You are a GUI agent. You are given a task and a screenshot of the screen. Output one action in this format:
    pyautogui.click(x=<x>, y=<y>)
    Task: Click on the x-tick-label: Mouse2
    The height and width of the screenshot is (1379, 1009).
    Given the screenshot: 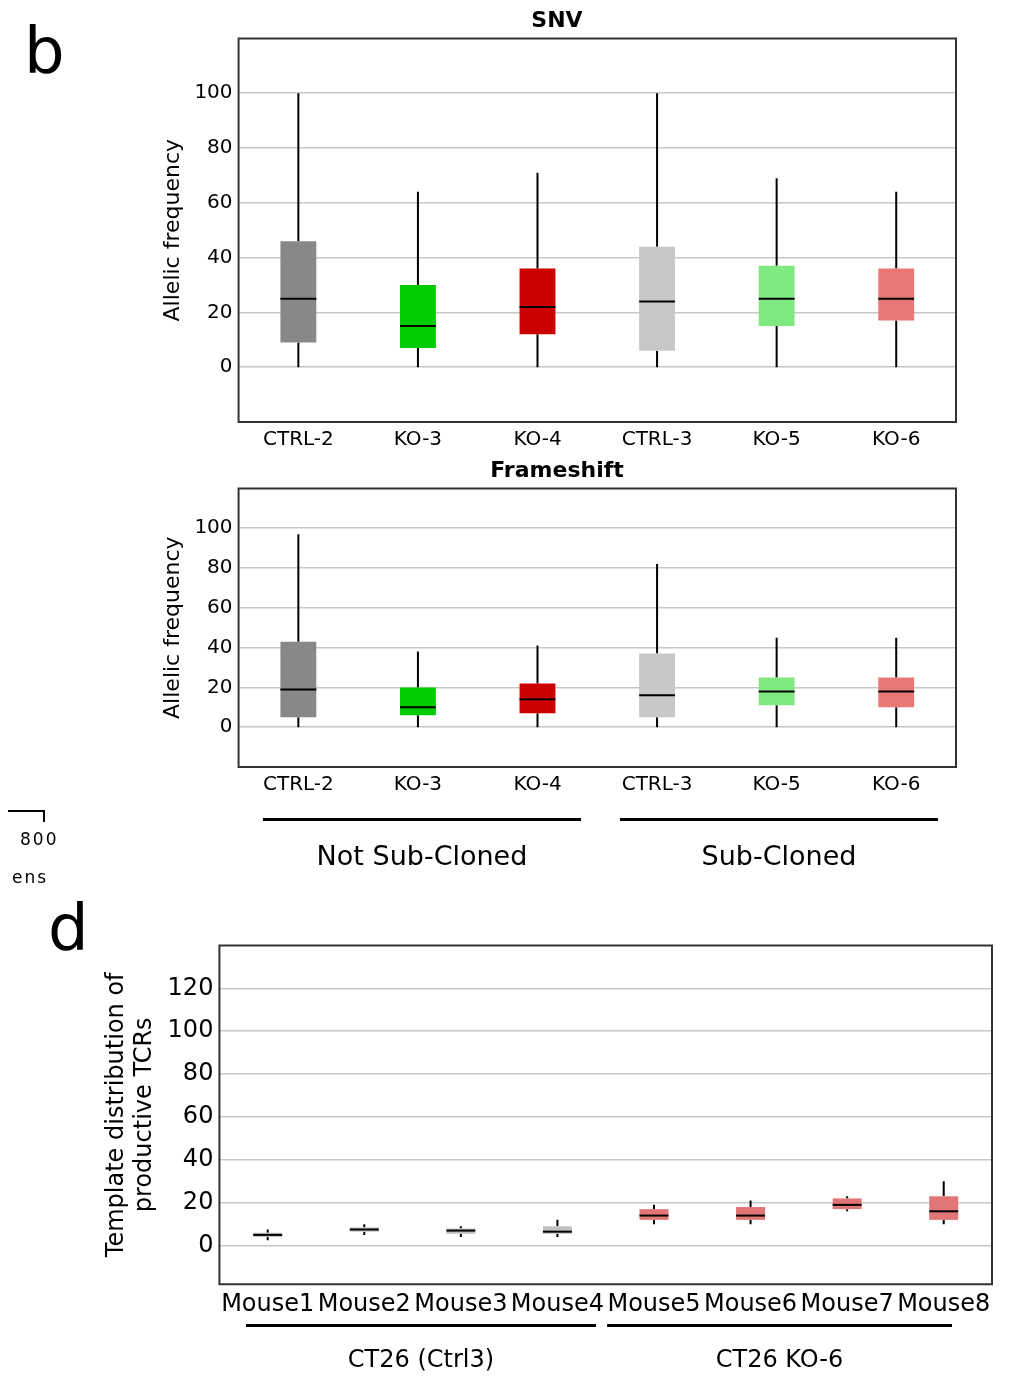 What is the action you would take?
    pyautogui.click(x=364, y=1302)
    